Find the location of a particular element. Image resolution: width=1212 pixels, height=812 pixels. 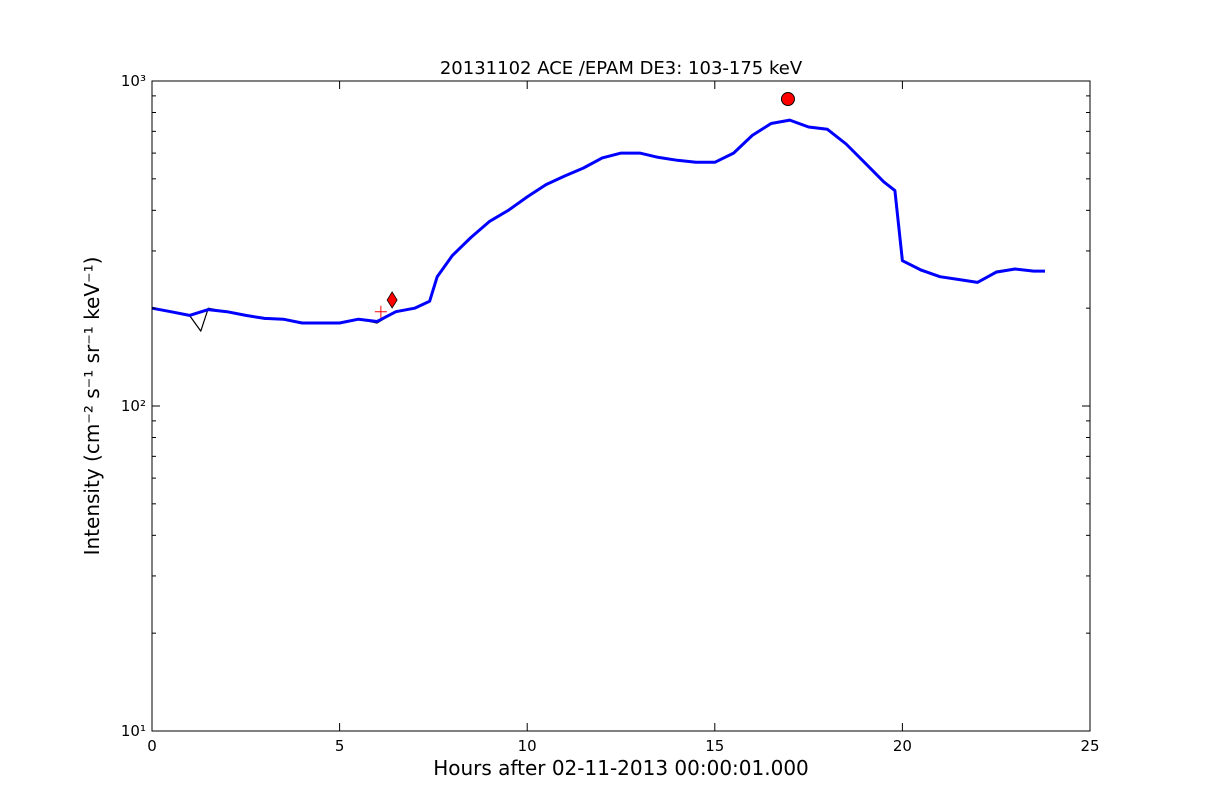

x-tick-label: 0 is located at coordinates (152, 746).